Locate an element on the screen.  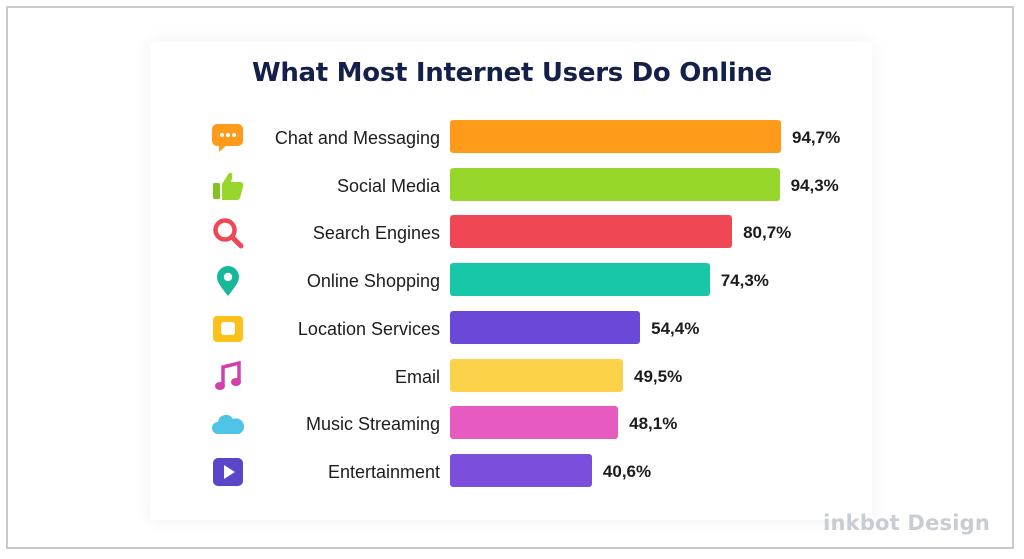
bar-row: Location Services 54,4% is located at coordinates (512, 328).